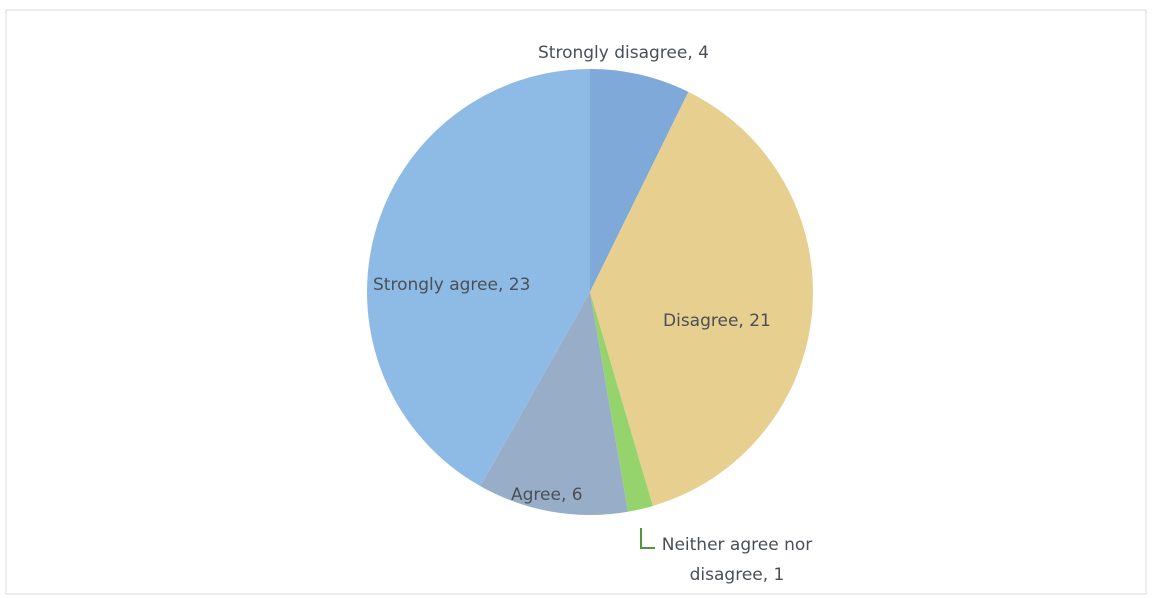 This screenshot has width=1154, height=598. I want to click on data-label: Disagree, 21, so click(717, 321).